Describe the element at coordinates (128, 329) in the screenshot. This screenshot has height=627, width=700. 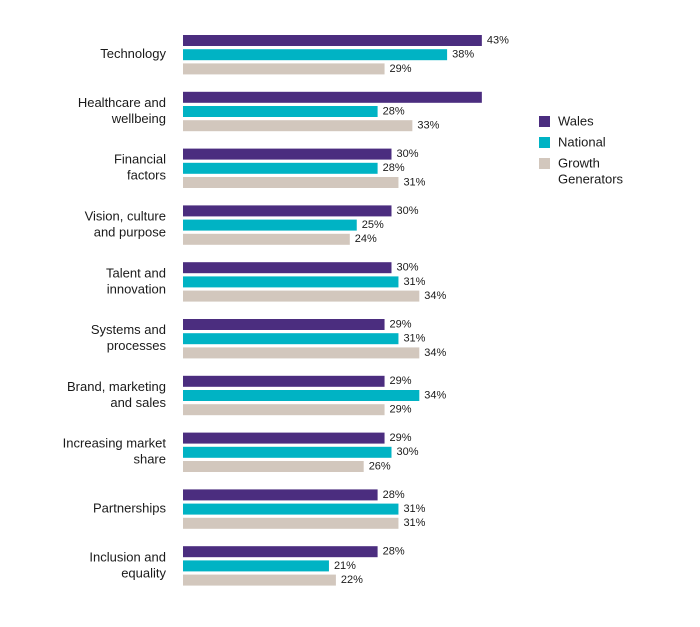
I see `category-label: Systems and` at that location.